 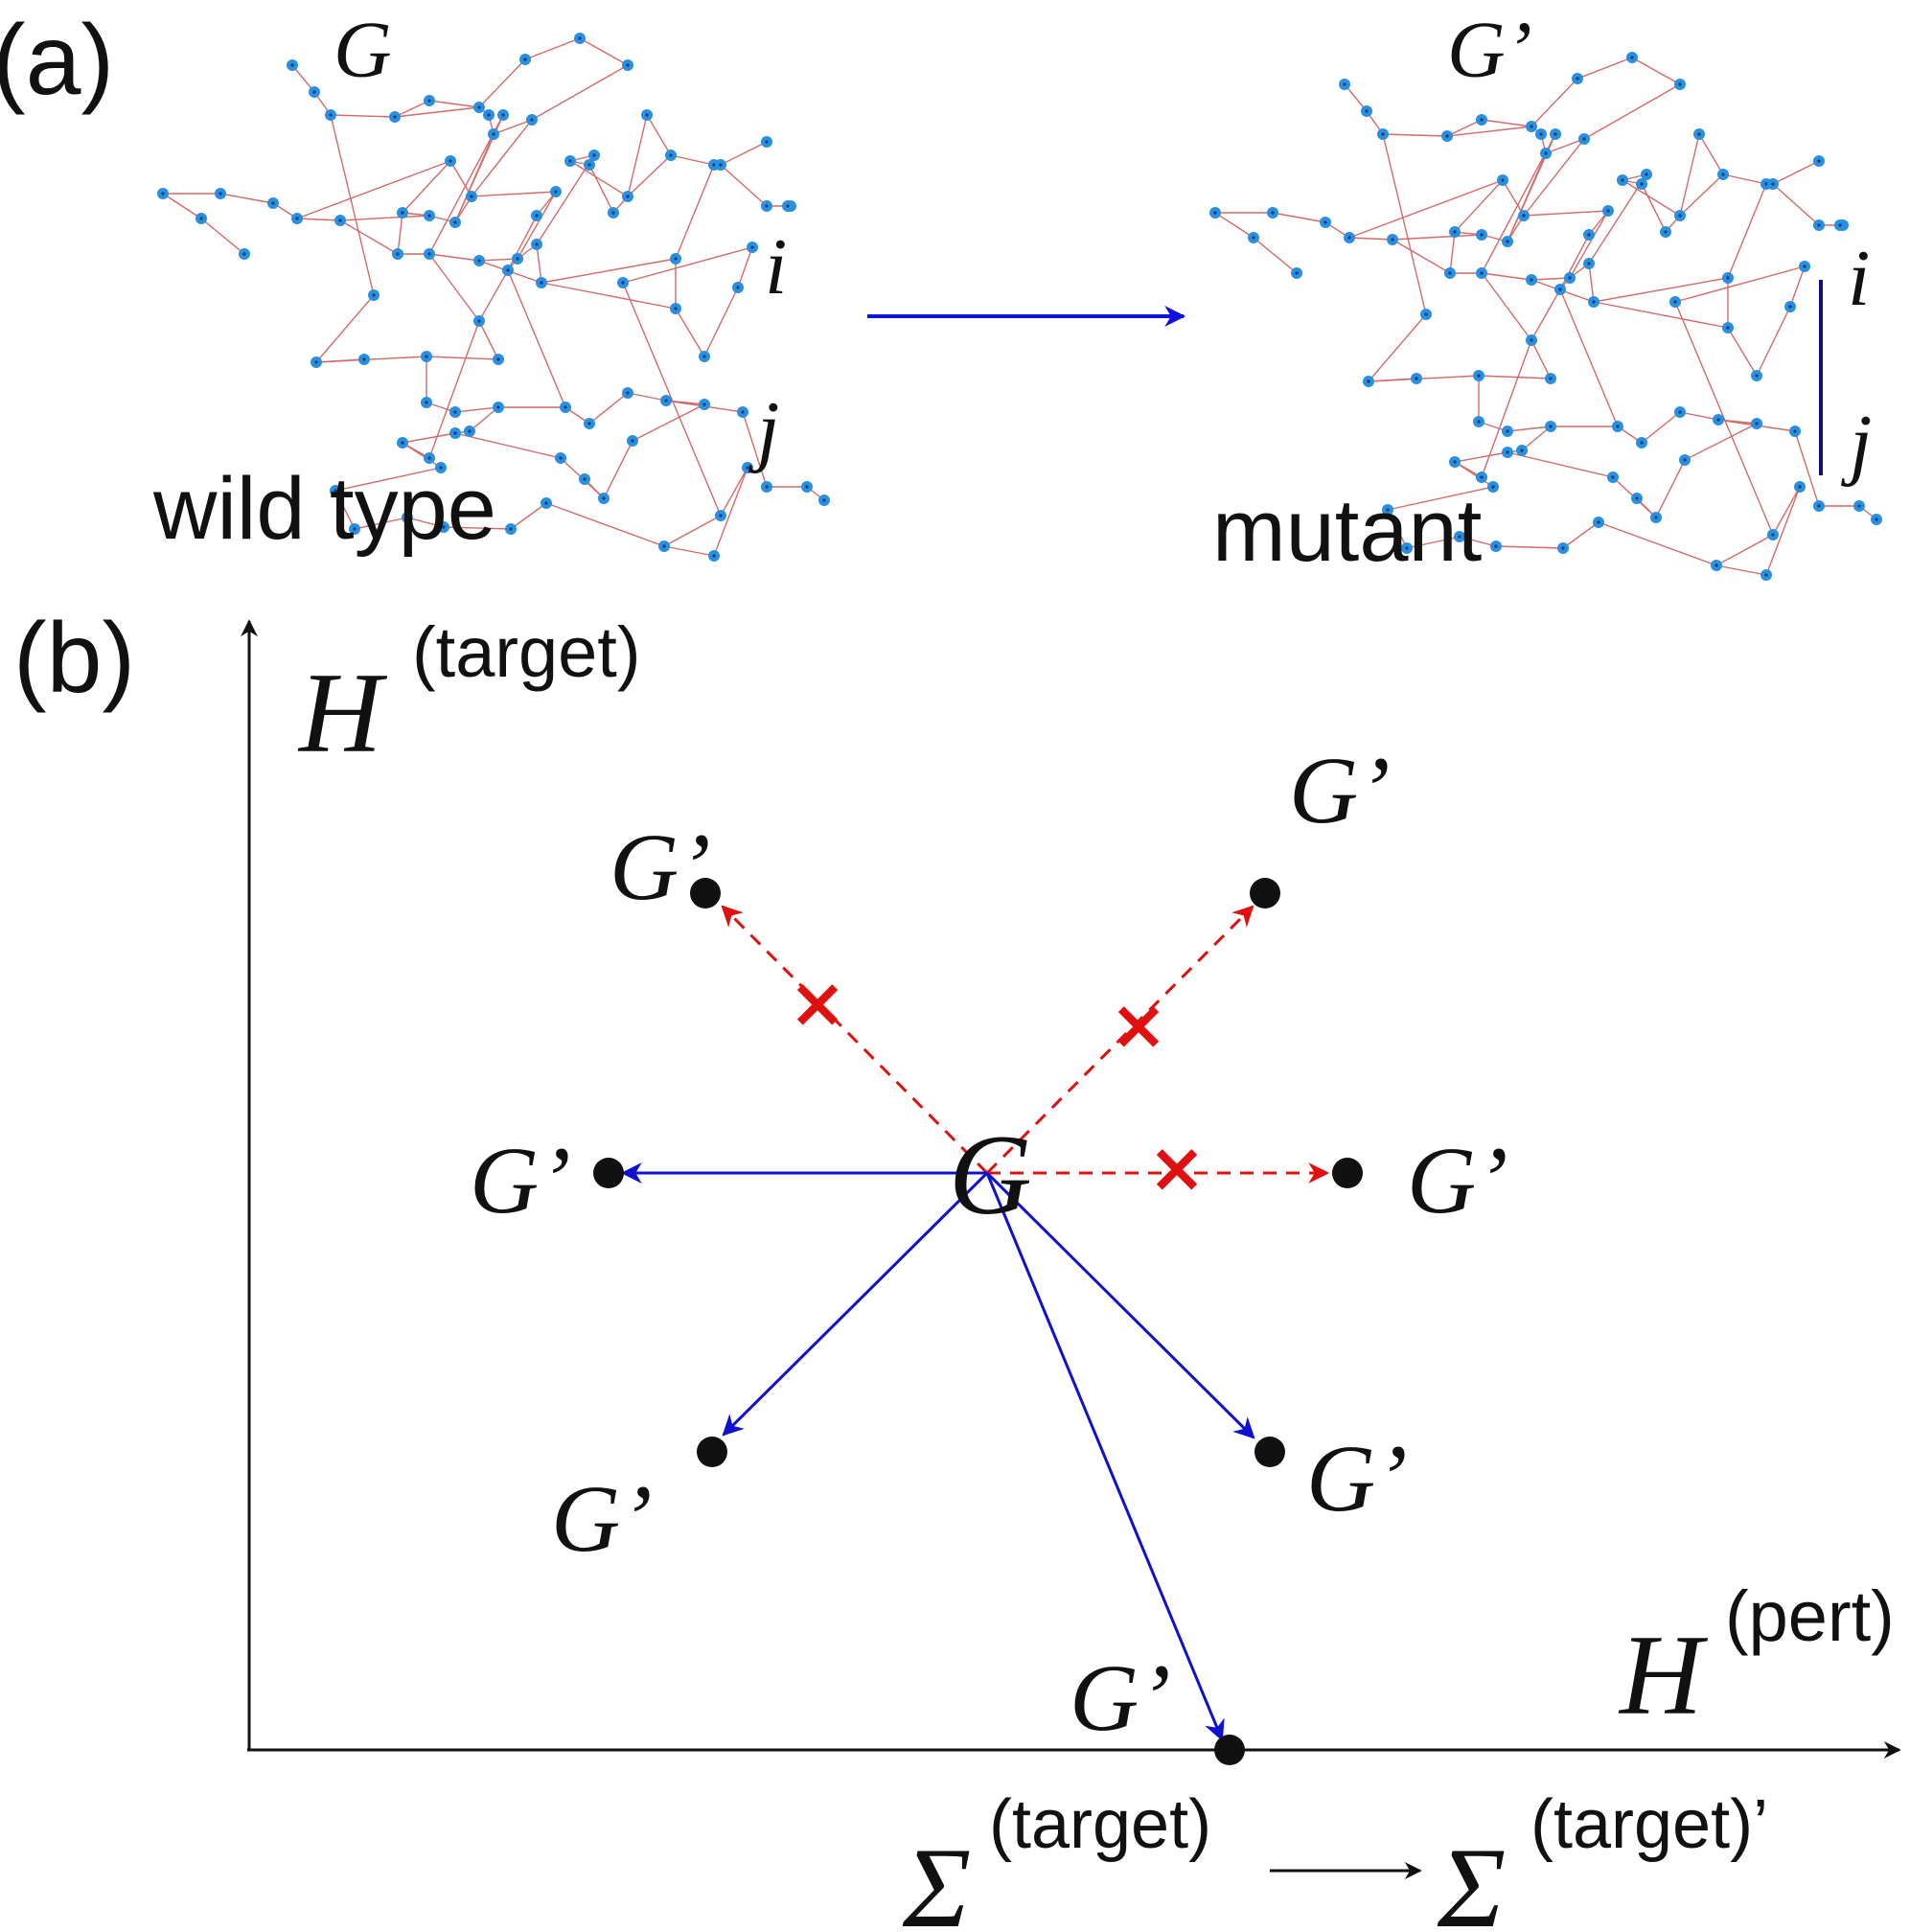 What do you see at coordinates (817, 1002) in the screenshot?
I see `blocked-mark-up-left: ×` at bounding box center [817, 1002].